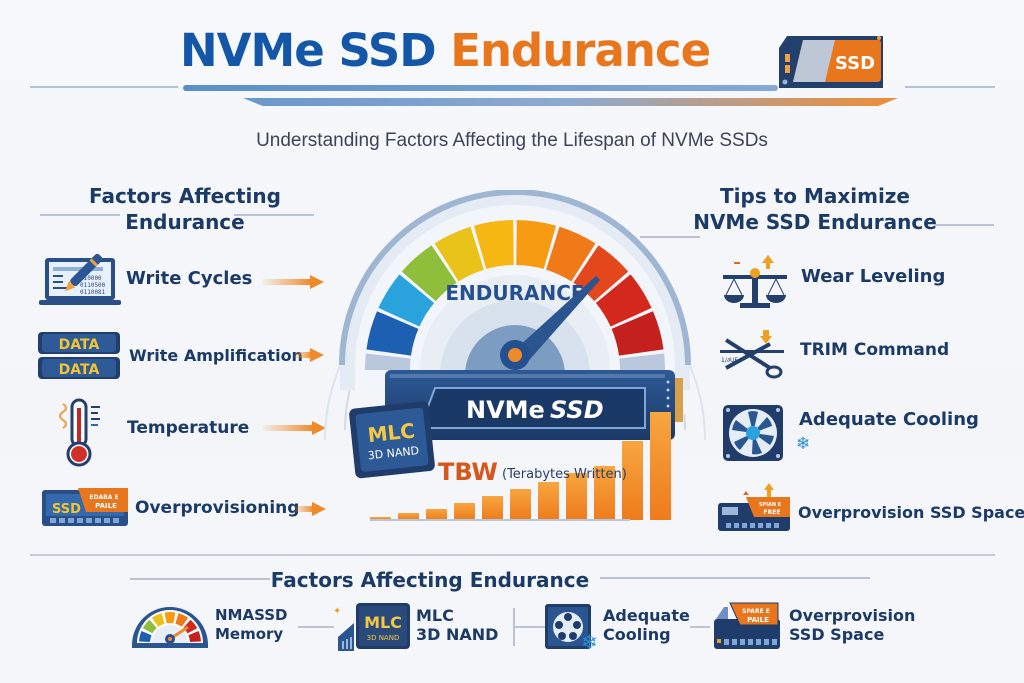 This screenshot has height=683, width=1024. I want to click on tip-trim-command: TRIM Command, so click(875, 350).